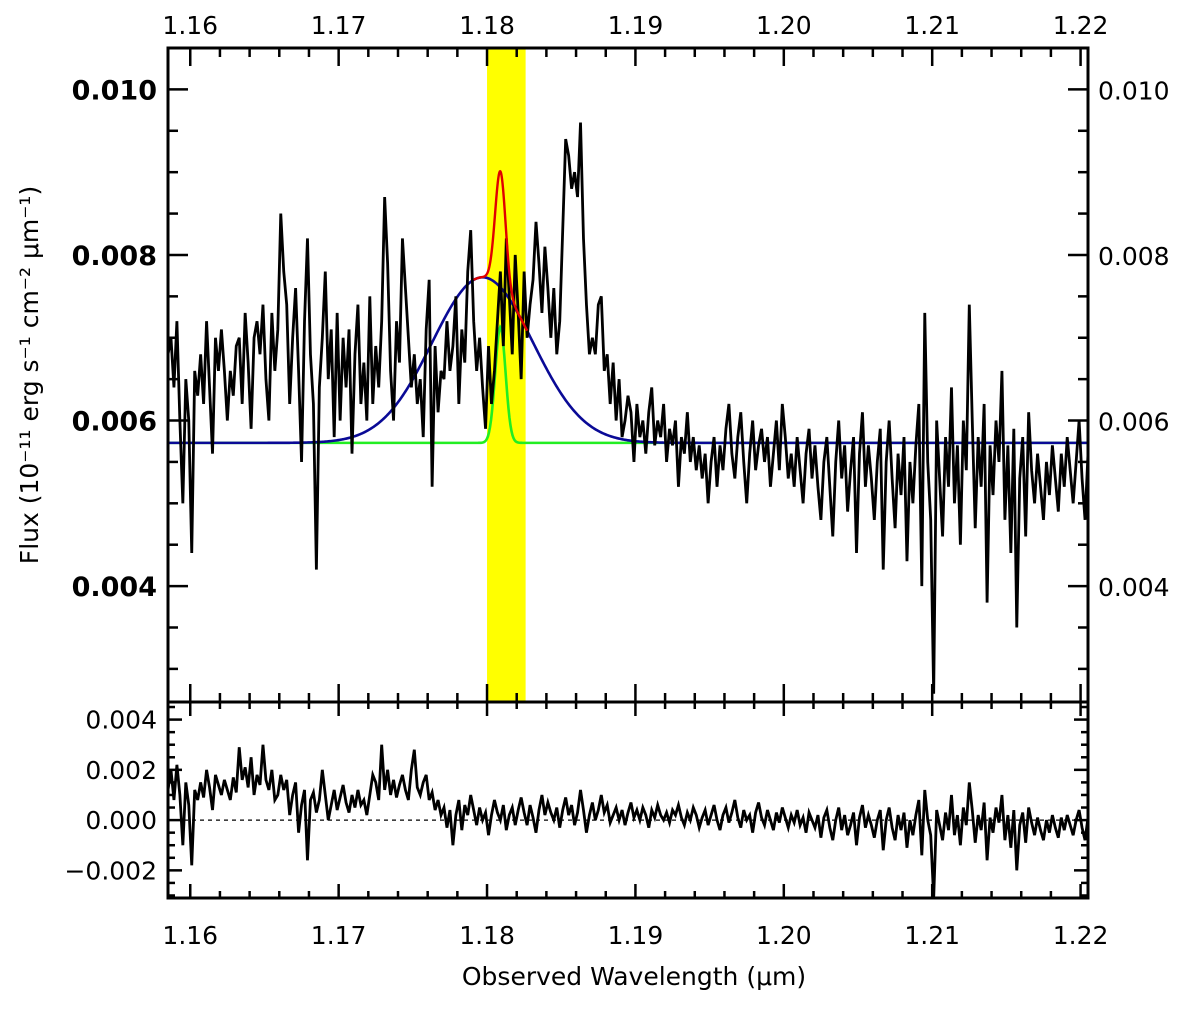  I want to click on left-y-tick-label: 0.004, so click(114, 587).